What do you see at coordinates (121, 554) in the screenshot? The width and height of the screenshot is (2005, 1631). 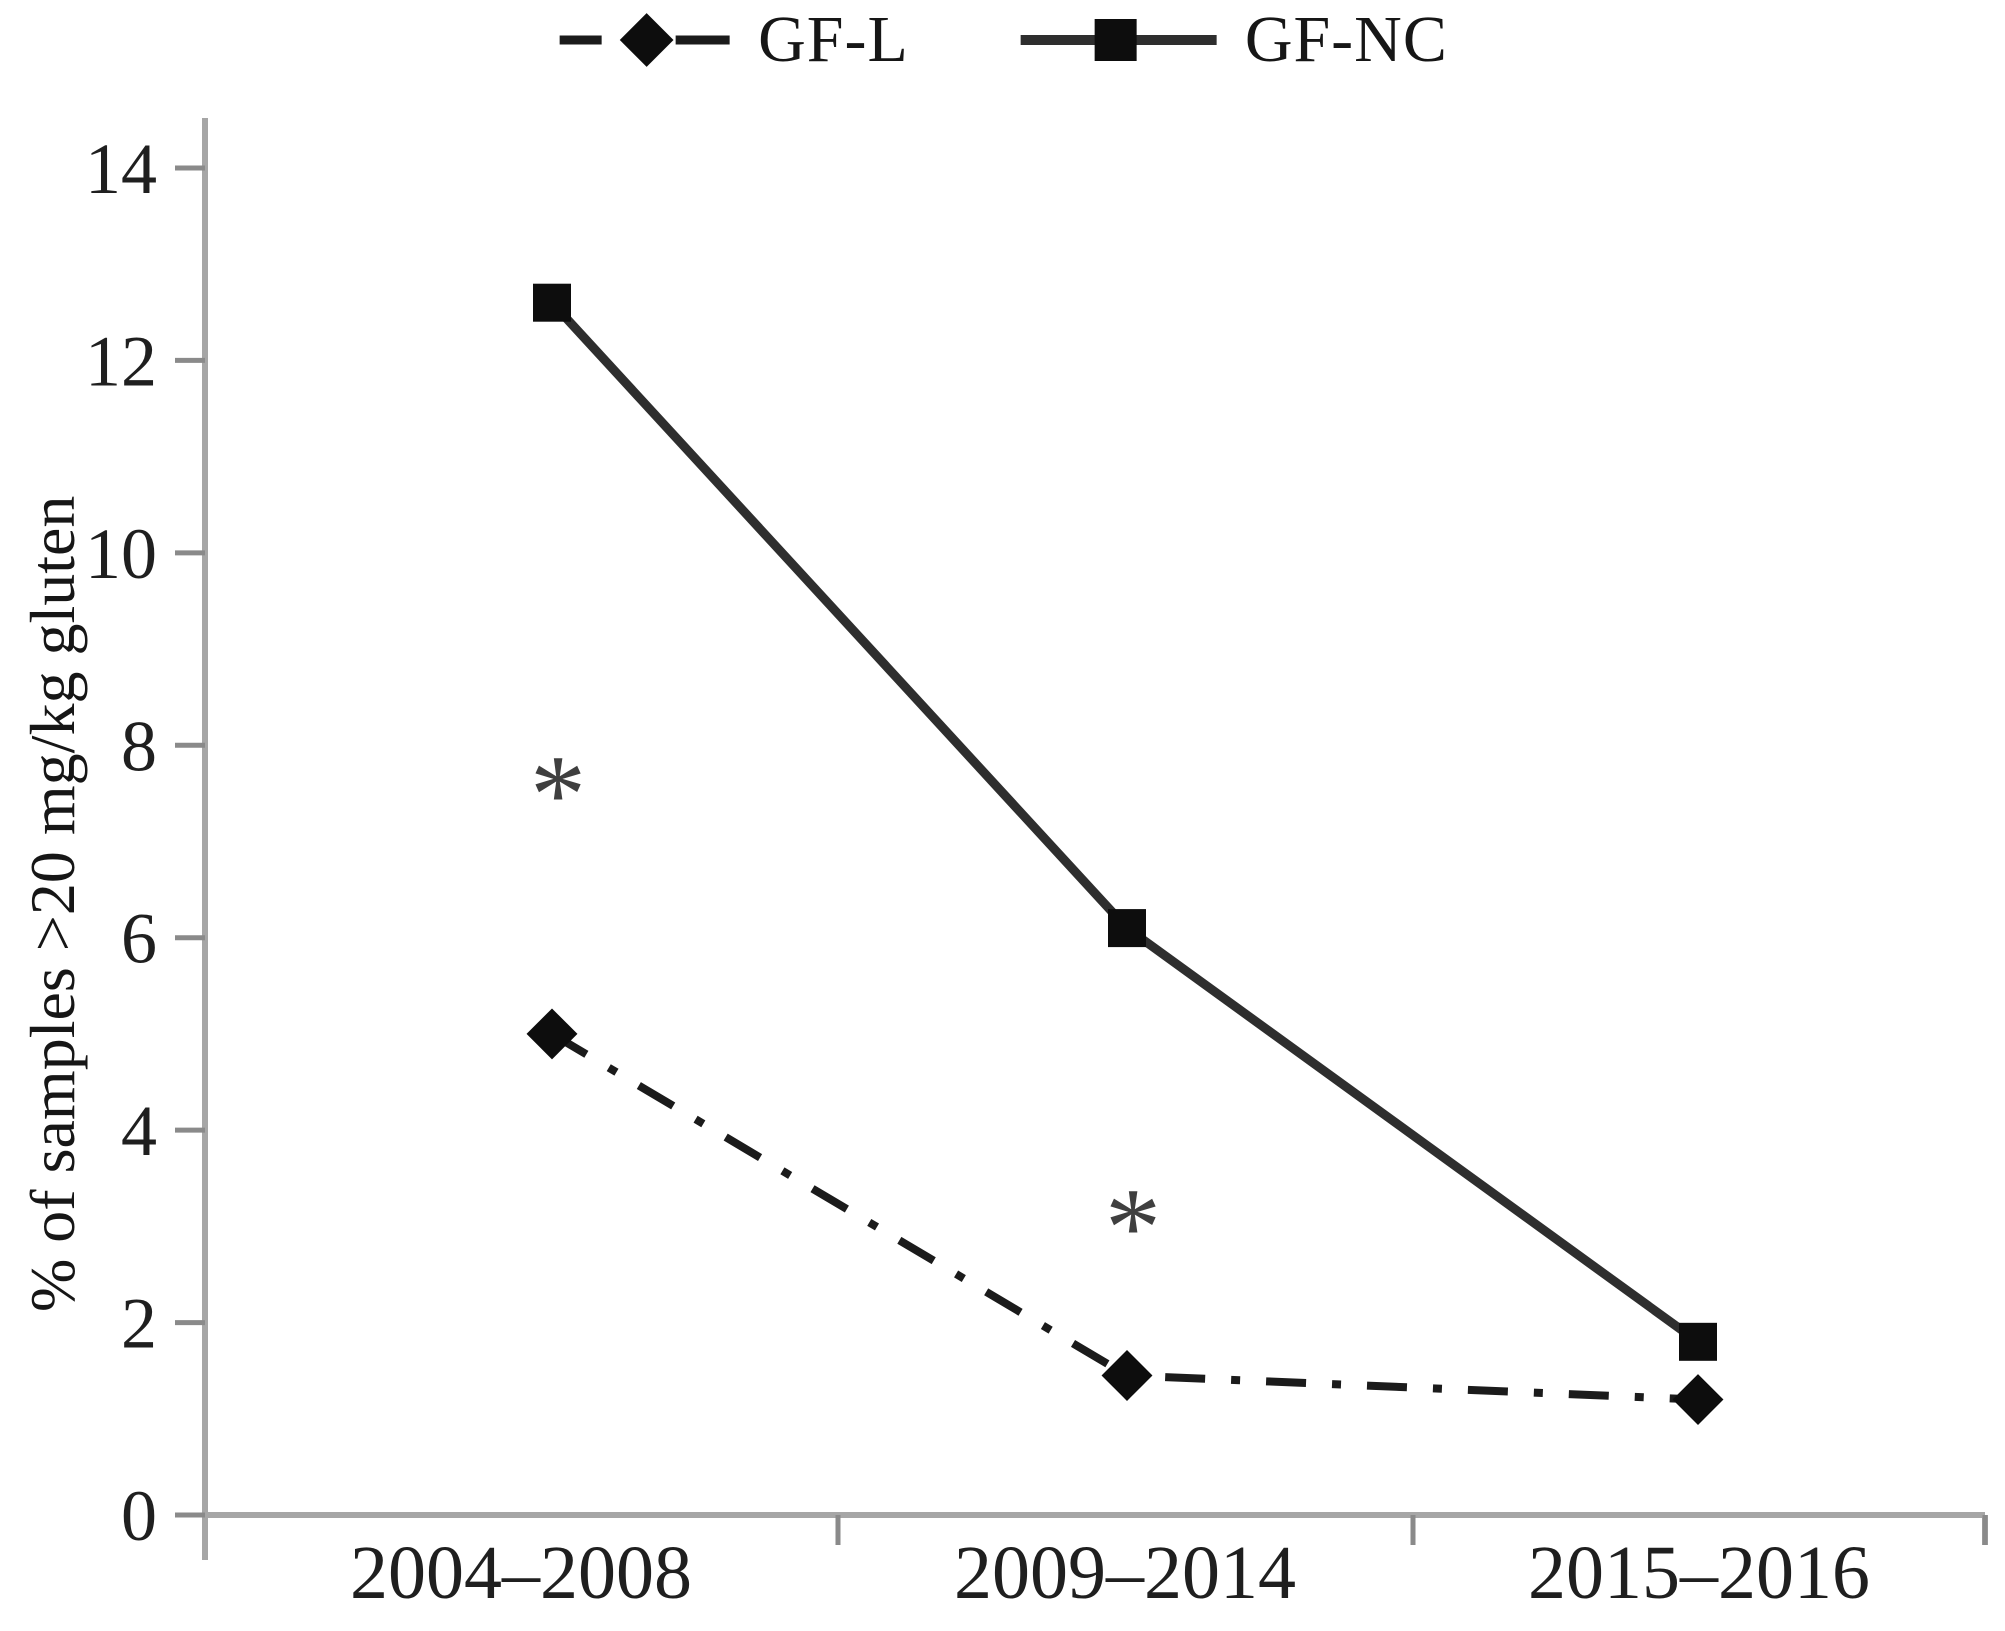 I see `y-tick-label: 10` at bounding box center [121, 554].